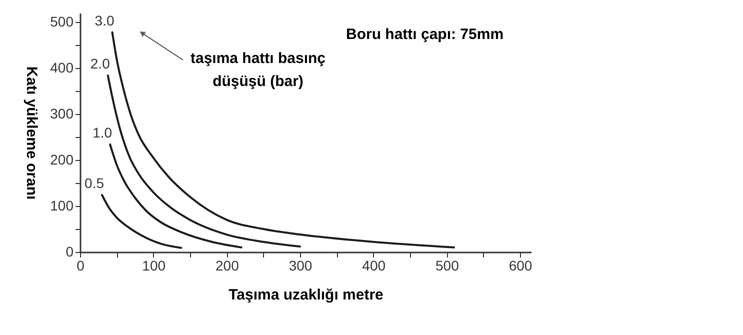 This screenshot has height=335, width=743. I want to click on annotation: taşıma hattı basınç düşüşü (bar), so click(258, 70).